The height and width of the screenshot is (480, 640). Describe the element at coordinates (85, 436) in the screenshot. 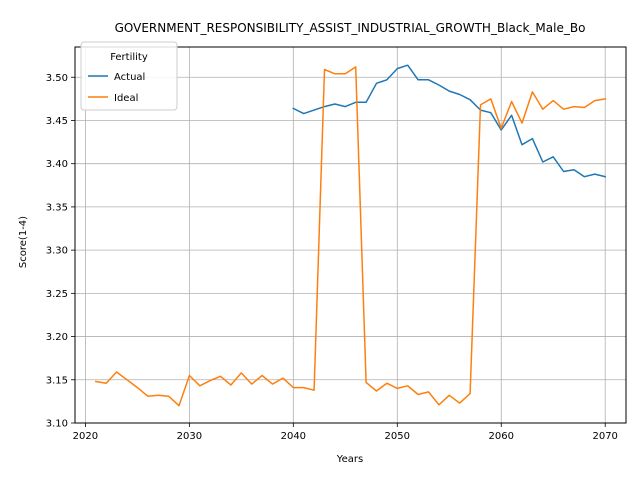

I see `x-tick-label: 2020` at that location.